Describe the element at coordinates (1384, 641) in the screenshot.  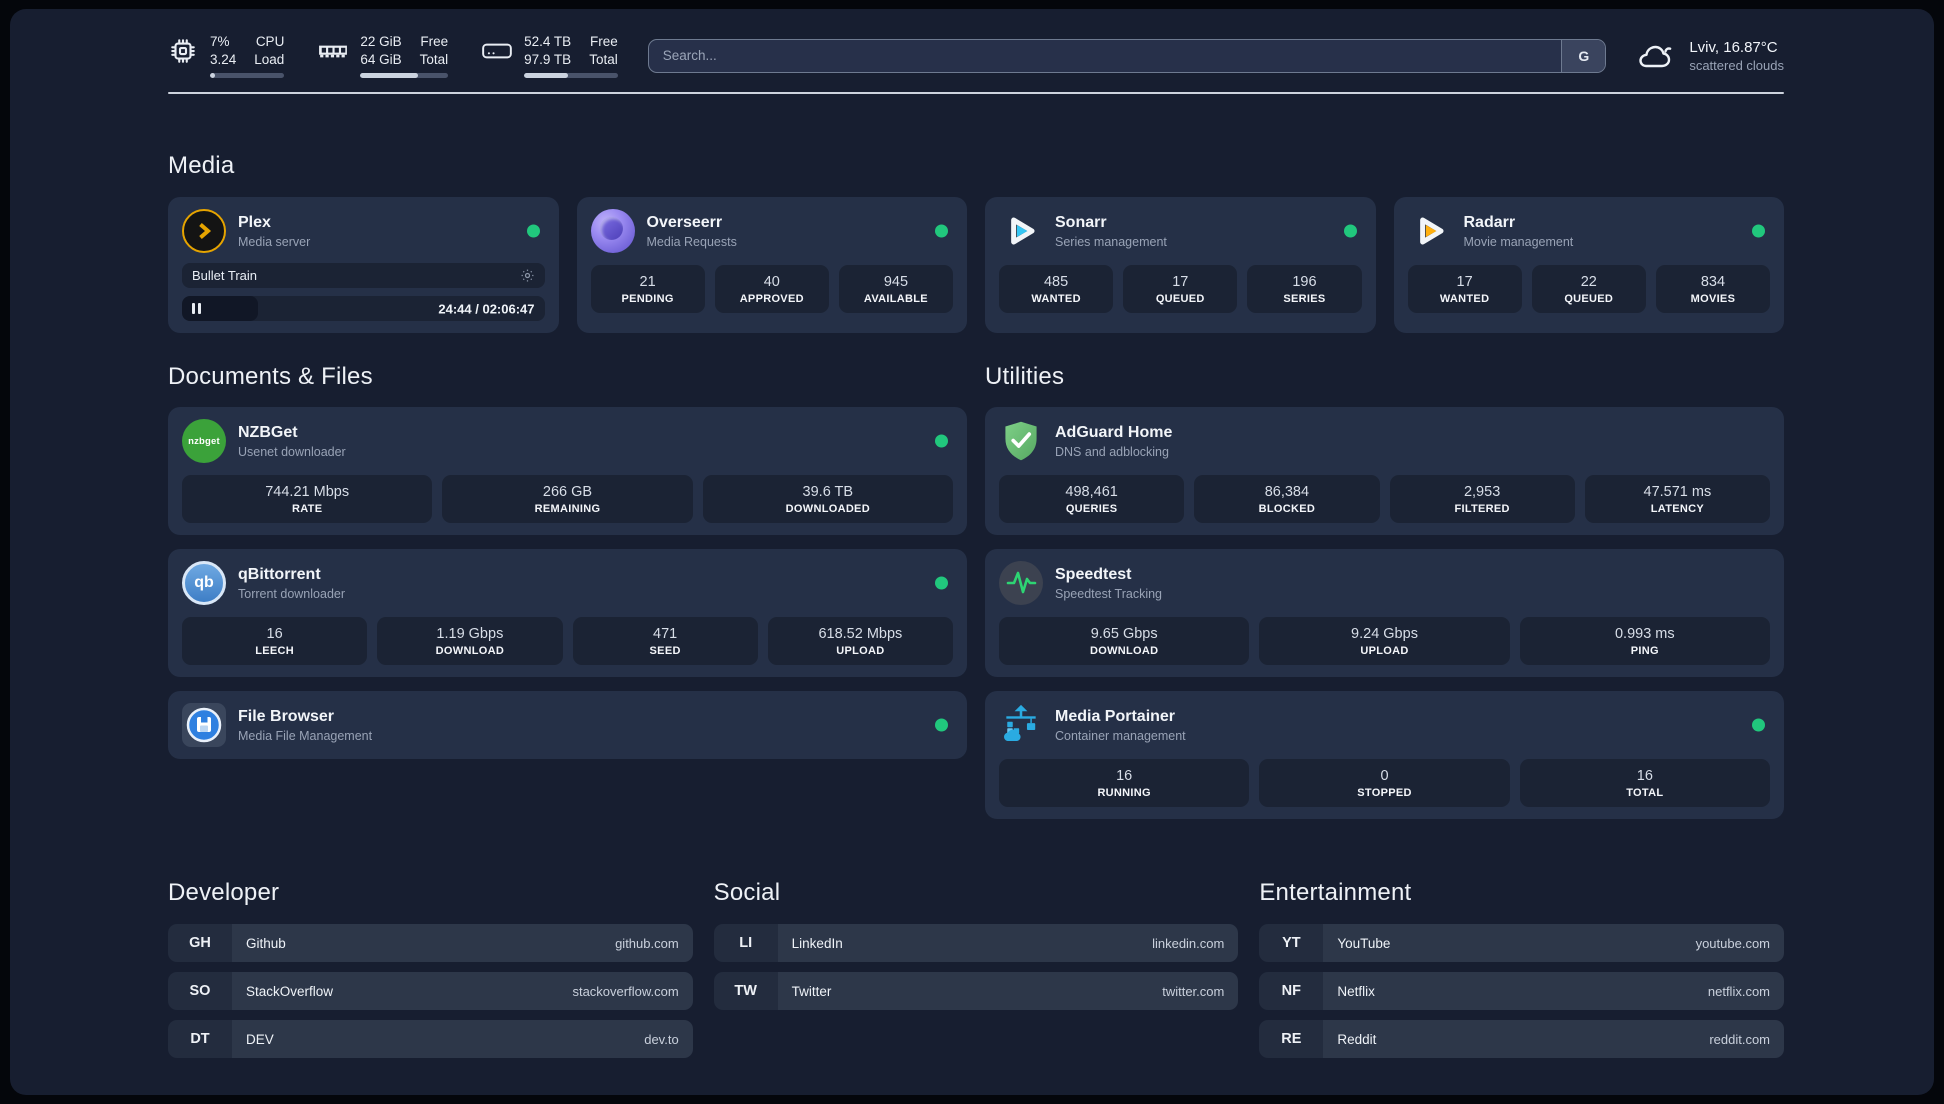
I see `speedtest-stat-upload: 9.24 Gbps UPLOAD` at that location.